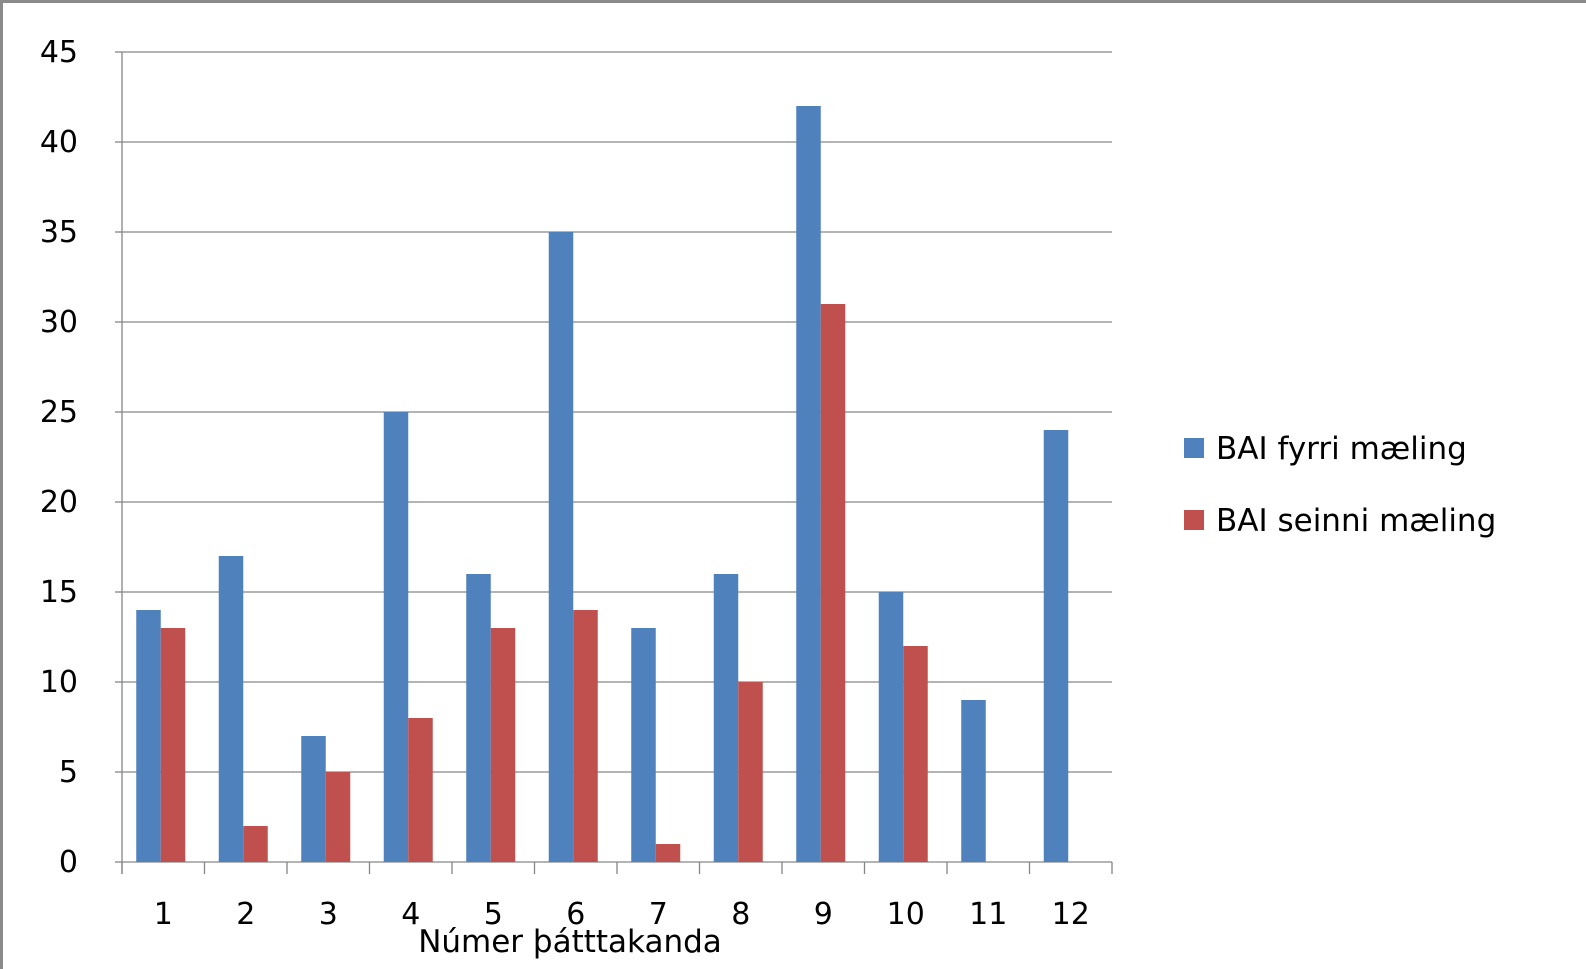 The height and width of the screenshot is (969, 1586). What do you see at coordinates (59, 502) in the screenshot?
I see `y-tick-label: 20` at bounding box center [59, 502].